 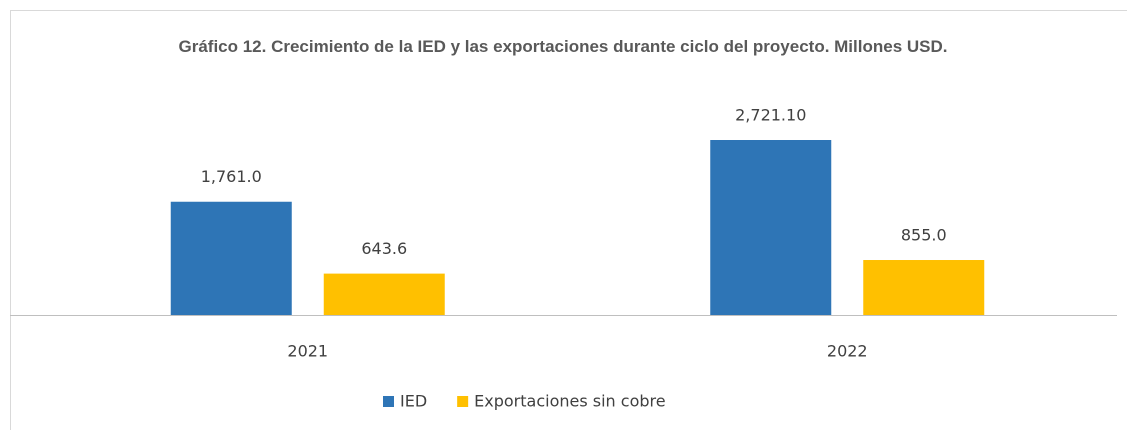 I want to click on legend-label: Exportaciones sin cobre, so click(x=569, y=401).